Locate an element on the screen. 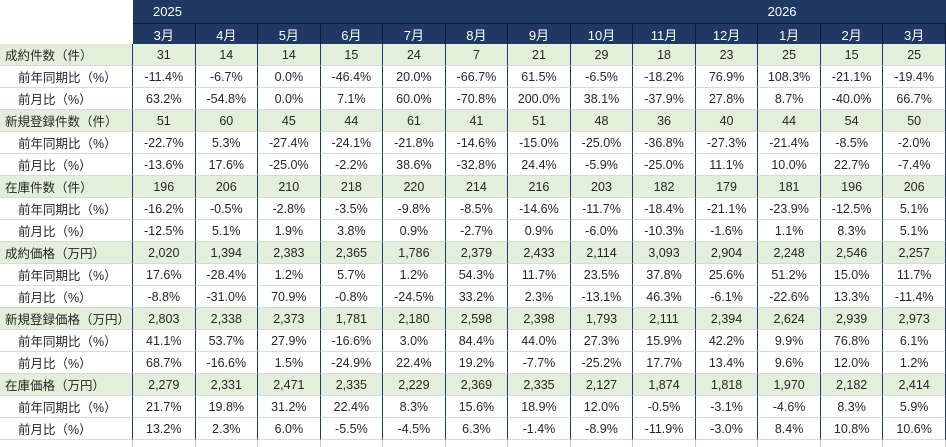 The height and width of the screenshot is (447, 946). data-cell: 0.0% is located at coordinates (289, 77).